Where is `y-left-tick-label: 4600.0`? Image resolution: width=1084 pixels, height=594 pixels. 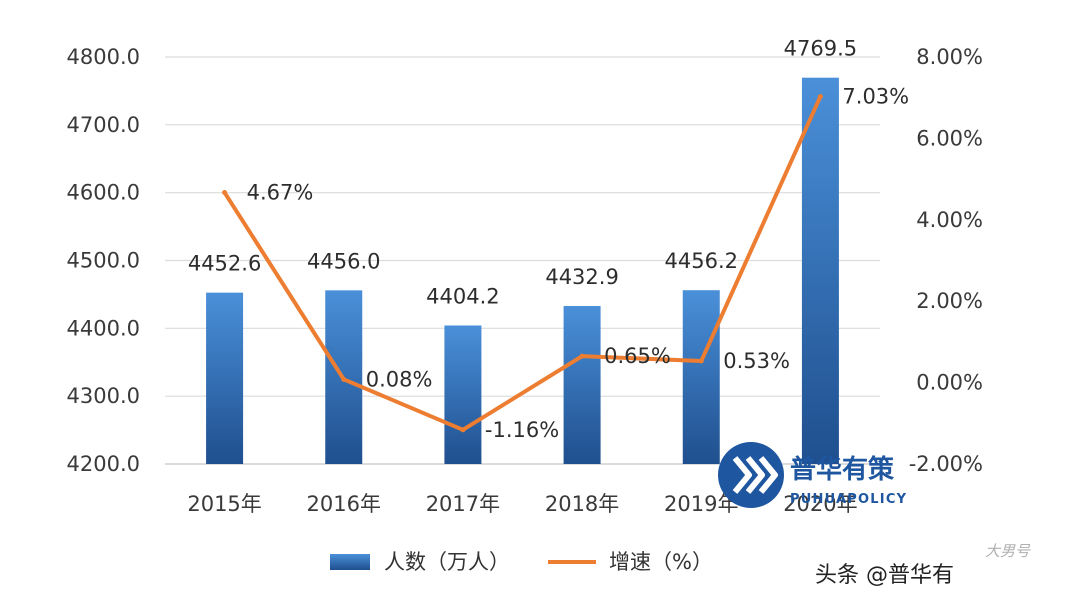 y-left-tick-label: 4600.0 is located at coordinates (103, 193).